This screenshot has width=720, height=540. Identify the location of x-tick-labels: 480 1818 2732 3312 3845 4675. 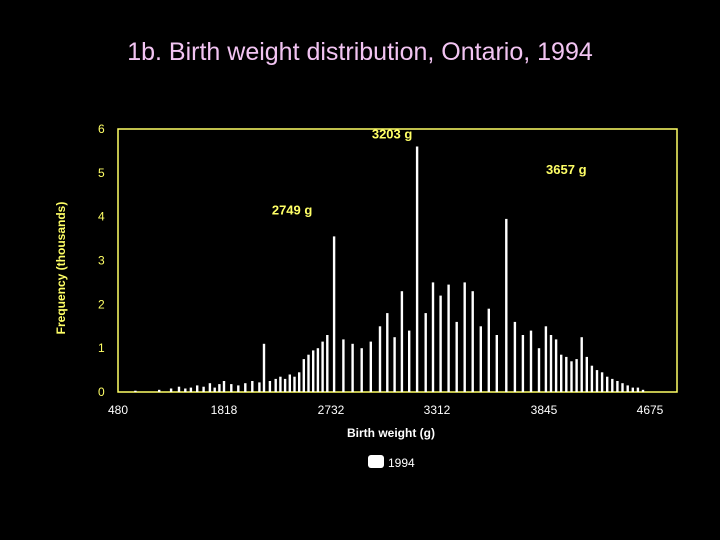
(386, 410).